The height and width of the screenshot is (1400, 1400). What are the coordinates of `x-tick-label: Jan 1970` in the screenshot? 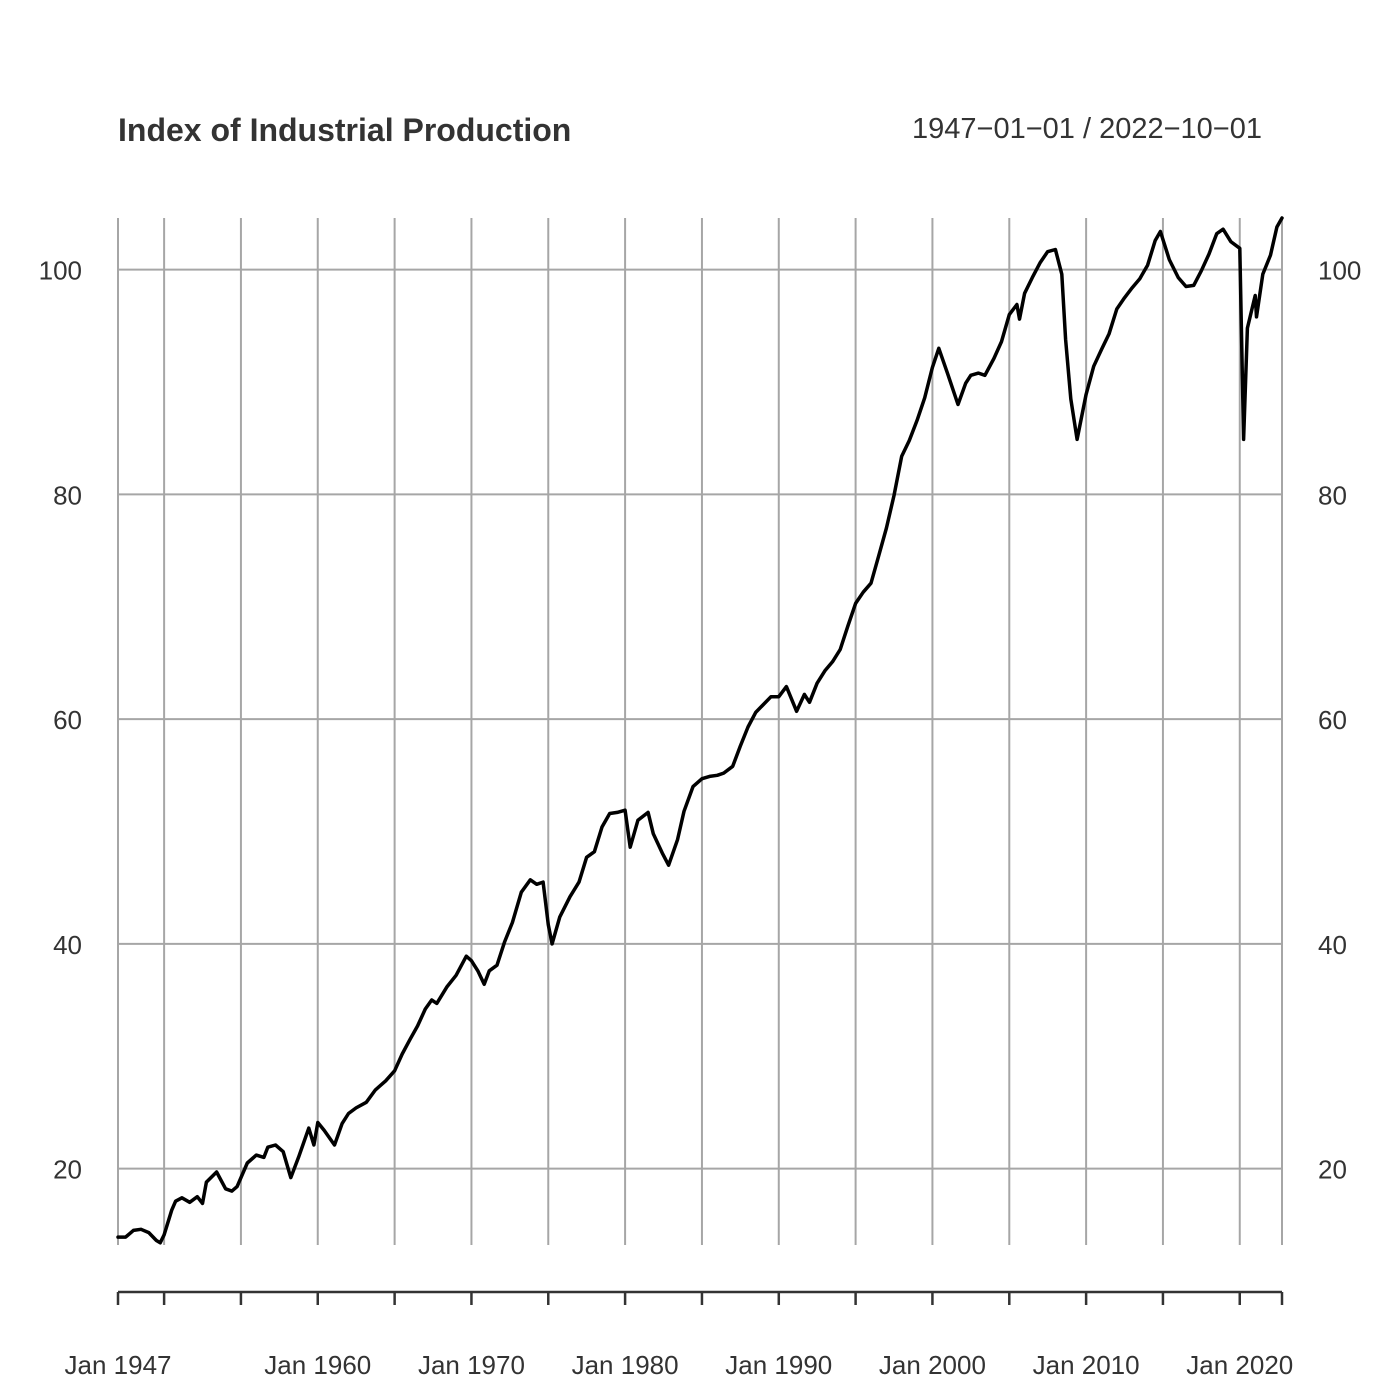 It's located at (471, 1365).